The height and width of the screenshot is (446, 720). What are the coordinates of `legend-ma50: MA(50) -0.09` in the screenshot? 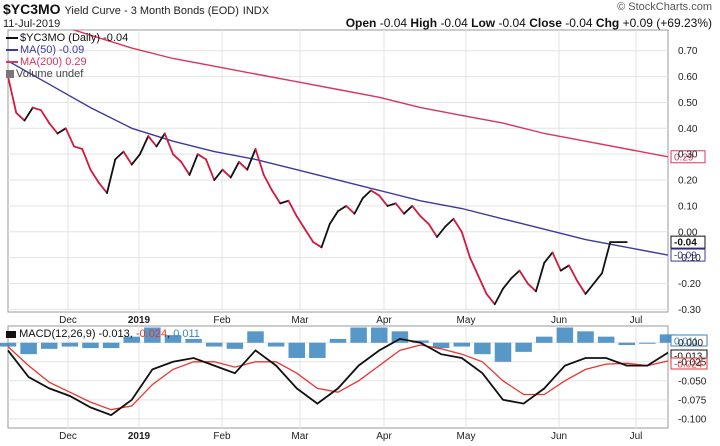 It's located at (67, 50).